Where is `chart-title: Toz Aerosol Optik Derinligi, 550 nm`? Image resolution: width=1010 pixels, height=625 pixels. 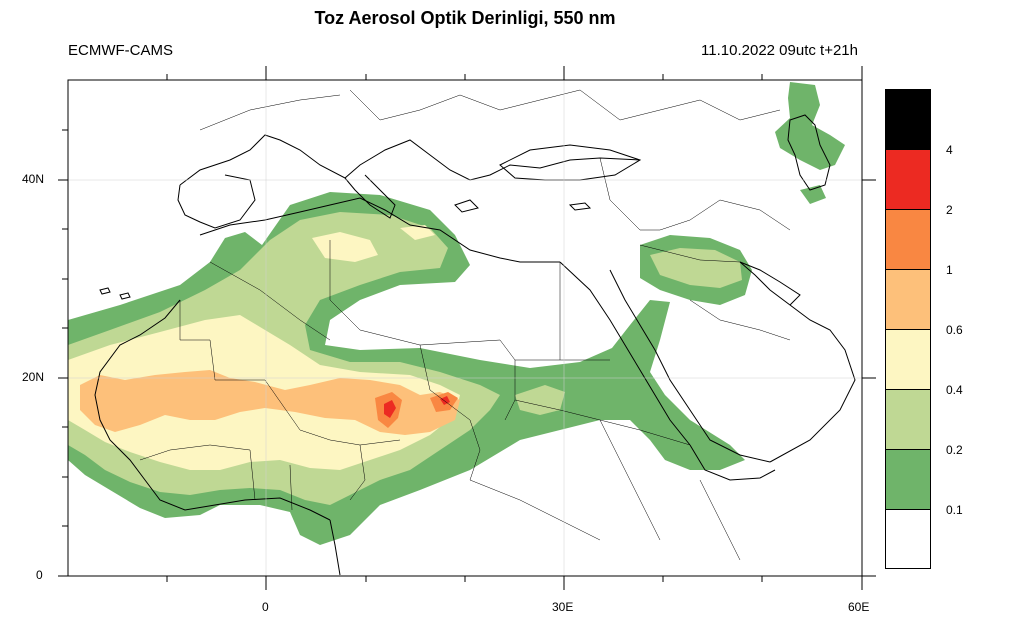
chart-title: Toz Aerosol Optik Derinligi, 550 nm is located at coordinates (465, 18).